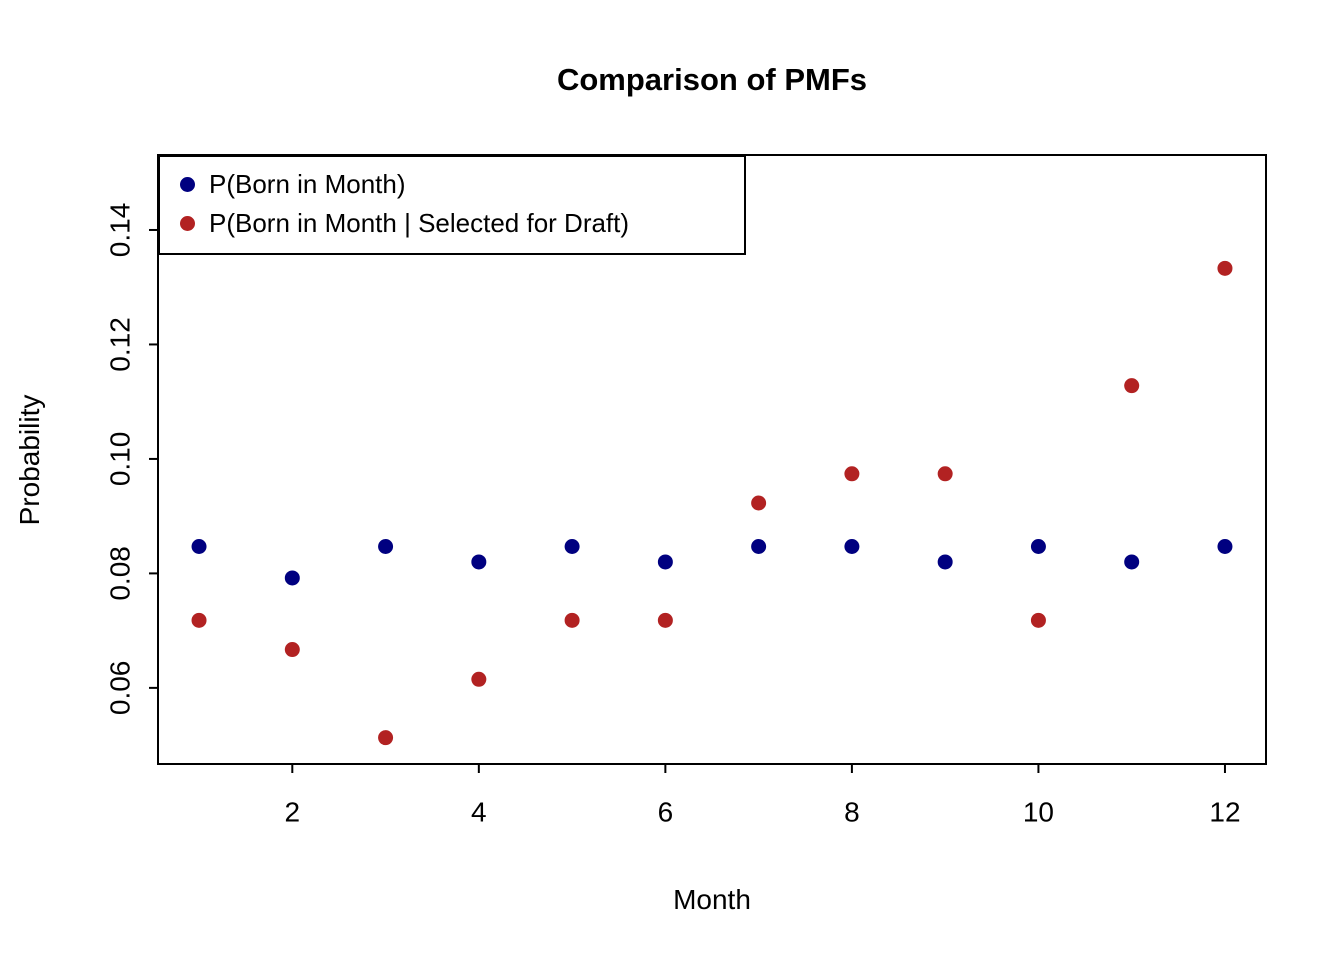 Image resolution: width=1344 pixels, height=960 pixels. What do you see at coordinates (120, 688) in the screenshot?
I see `y-tick-label: 0.06` at bounding box center [120, 688].